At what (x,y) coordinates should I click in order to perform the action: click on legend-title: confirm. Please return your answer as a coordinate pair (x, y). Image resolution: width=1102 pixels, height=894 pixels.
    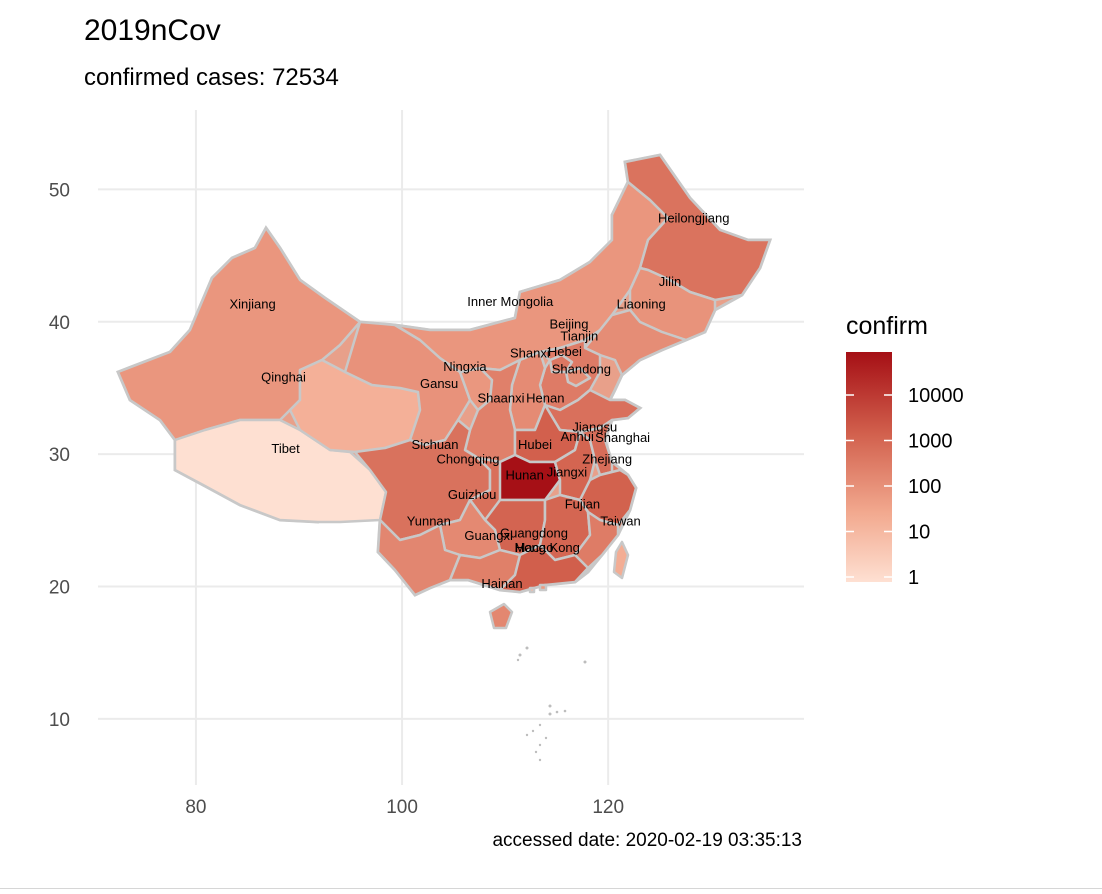
    Looking at the image, I should click on (887, 326).